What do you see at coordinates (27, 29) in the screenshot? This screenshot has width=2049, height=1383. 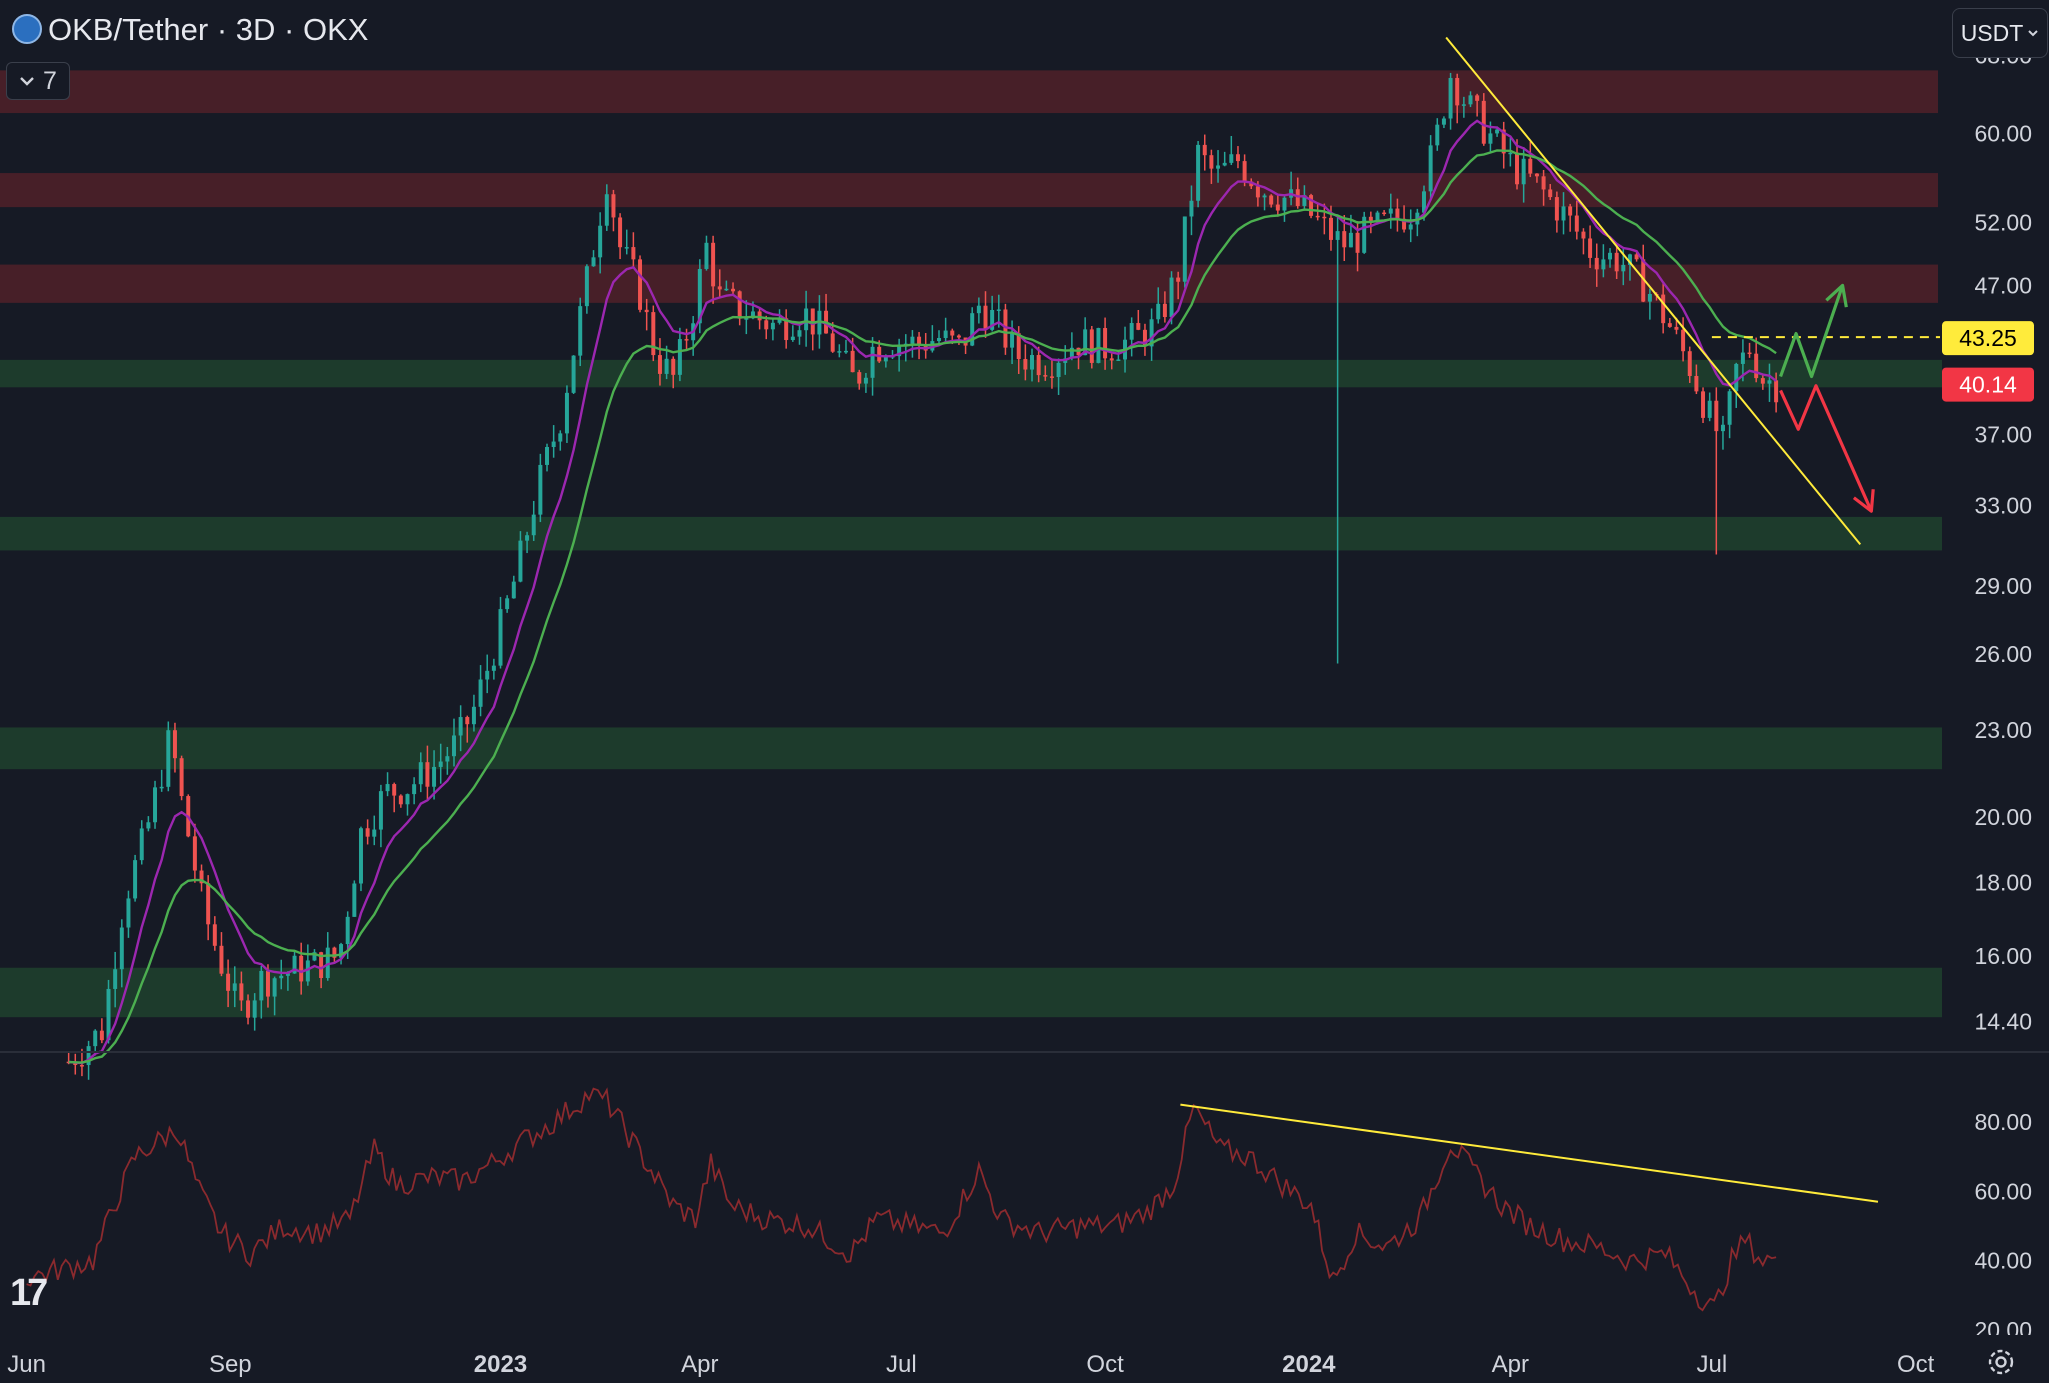 I see `okb-coin-icon` at bounding box center [27, 29].